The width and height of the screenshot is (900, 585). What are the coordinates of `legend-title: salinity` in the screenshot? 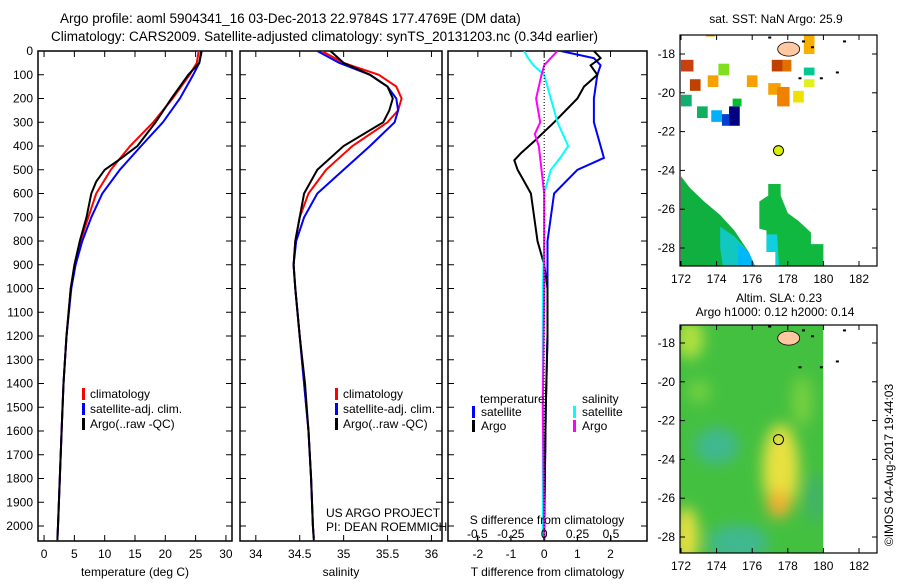 It's located at (600, 399).